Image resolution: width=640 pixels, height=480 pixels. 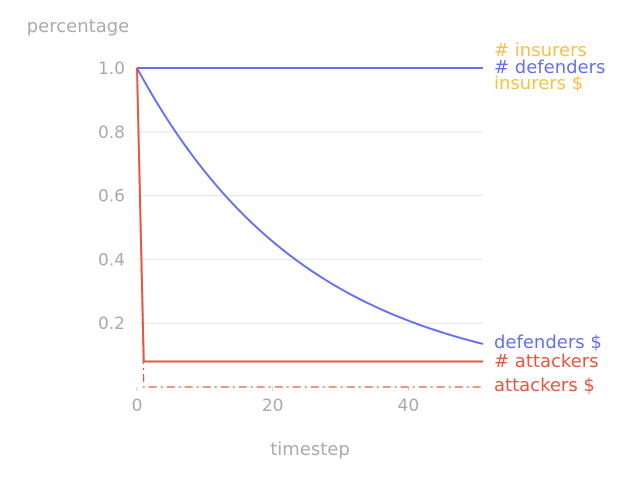 I want to click on series-label-1: insurers $, so click(x=538, y=83).